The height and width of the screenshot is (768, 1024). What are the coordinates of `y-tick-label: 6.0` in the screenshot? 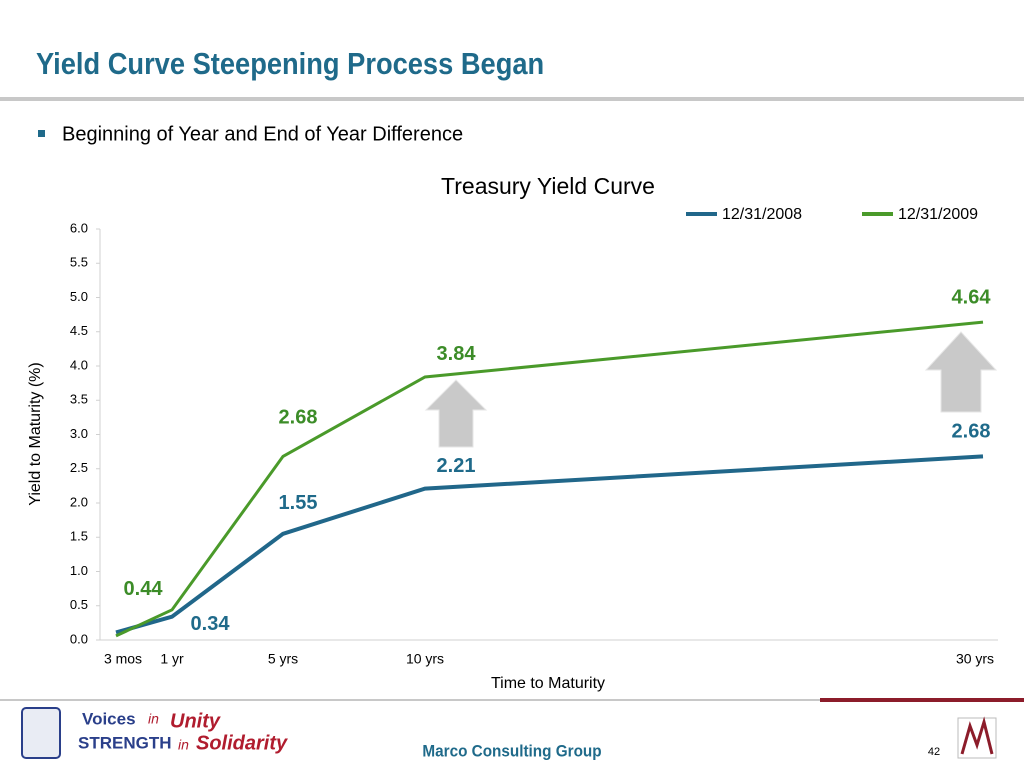 It's located at (79, 227).